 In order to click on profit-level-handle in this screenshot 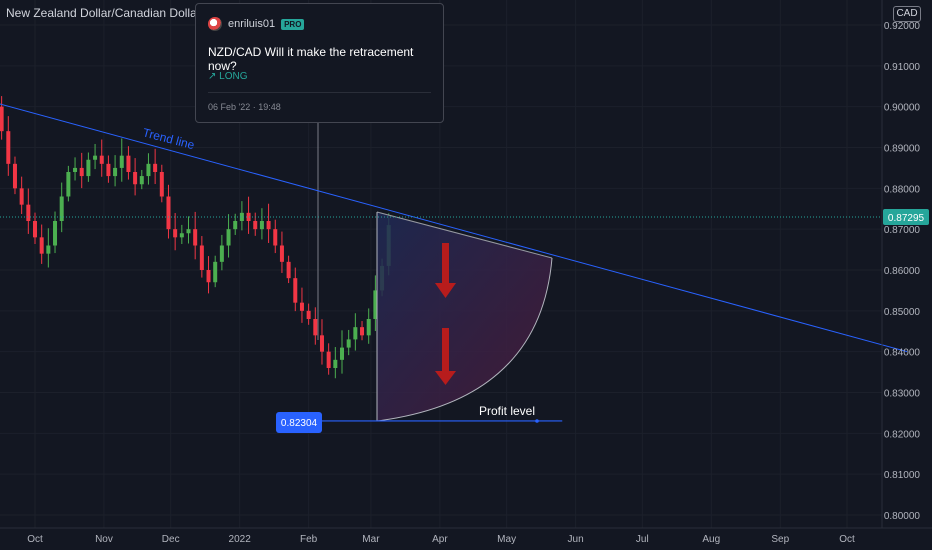, I will do `click(537, 421)`.